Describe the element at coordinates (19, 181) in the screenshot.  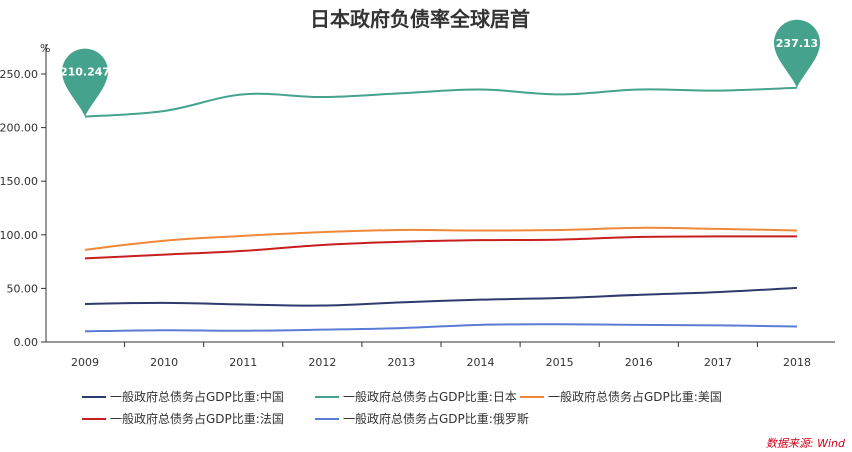
I see `y-tick-label: 150.00` at that location.